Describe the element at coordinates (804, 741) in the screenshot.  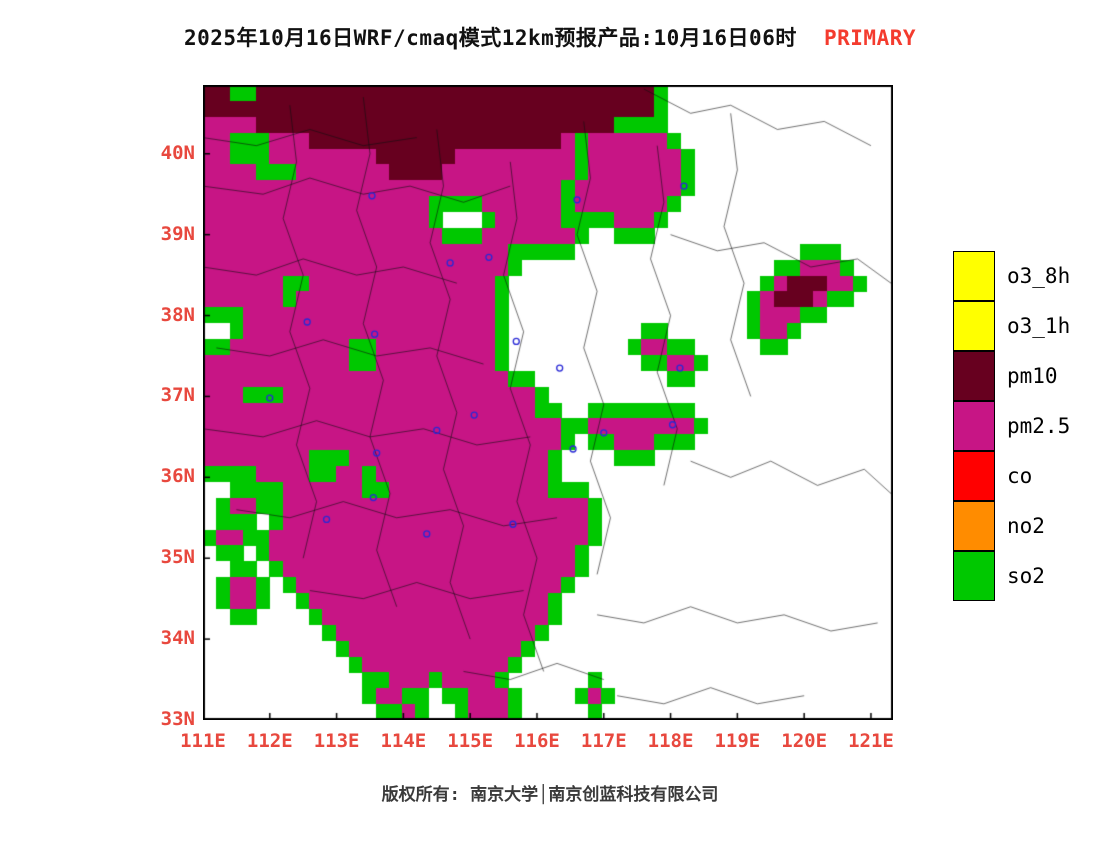
I see `lon-tick-label: 120E` at that location.